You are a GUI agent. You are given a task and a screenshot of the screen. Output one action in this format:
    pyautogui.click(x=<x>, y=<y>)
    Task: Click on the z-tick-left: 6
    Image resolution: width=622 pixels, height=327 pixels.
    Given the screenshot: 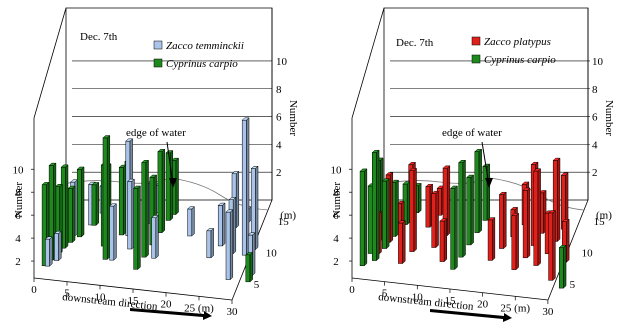 What is the action you would take?
    pyautogui.click(x=18, y=216)
    